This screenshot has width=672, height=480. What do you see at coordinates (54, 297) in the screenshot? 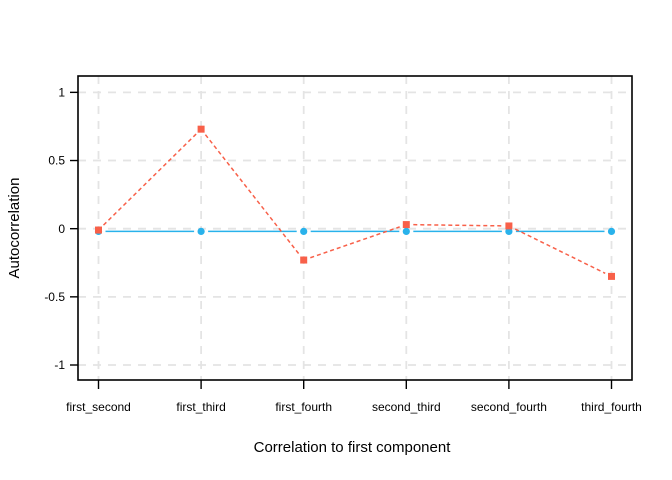
I see `y-tick-label: -0.5` at bounding box center [54, 297].